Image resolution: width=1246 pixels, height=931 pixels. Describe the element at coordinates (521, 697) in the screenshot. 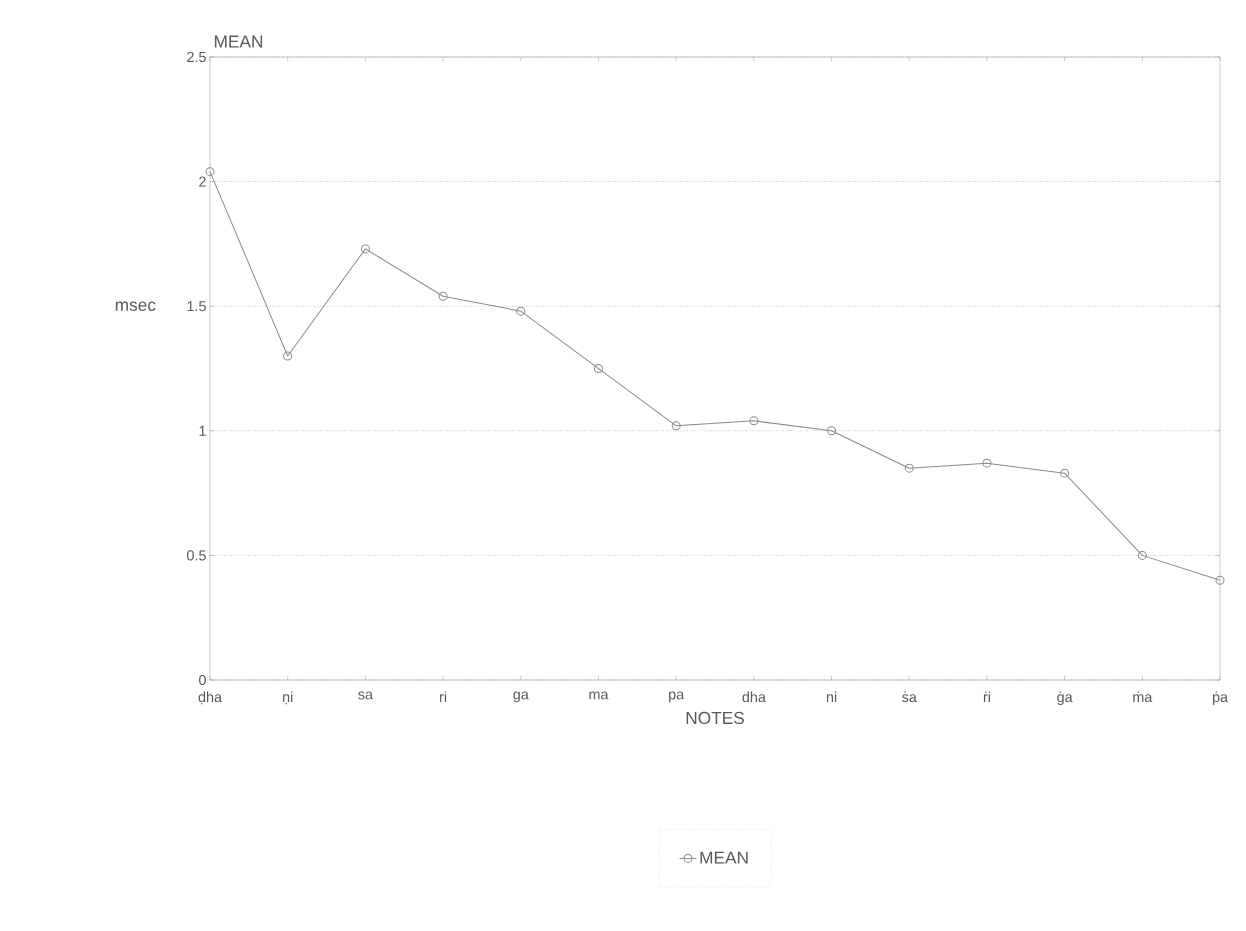

I see `x-tick-label: ga` at that location.